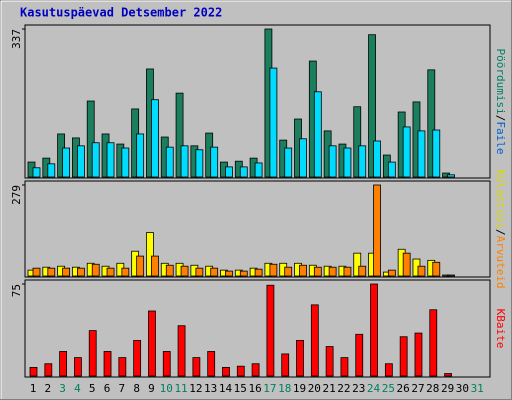 Image resolution: width=512 pixels, height=400 pixels. I want to click on legend-entry: Faile, so click(500, 137).